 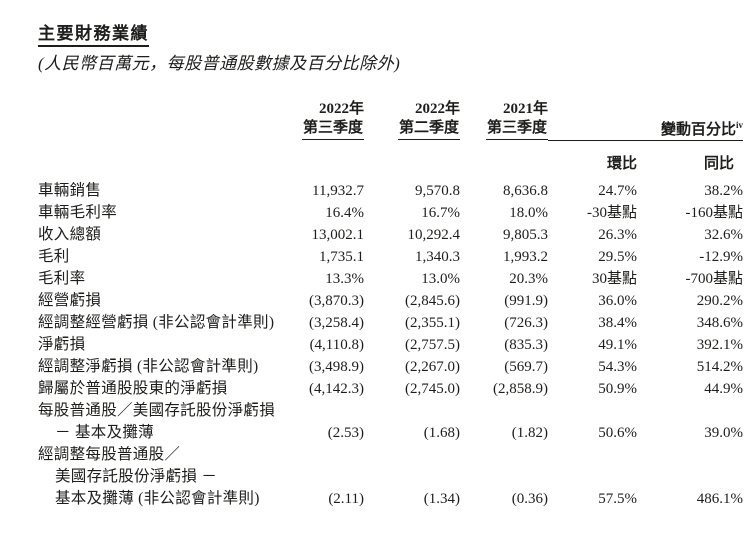 What do you see at coordinates (719, 499) in the screenshot?
I see `cell-value: 486.1%` at bounding box center [719, 499].